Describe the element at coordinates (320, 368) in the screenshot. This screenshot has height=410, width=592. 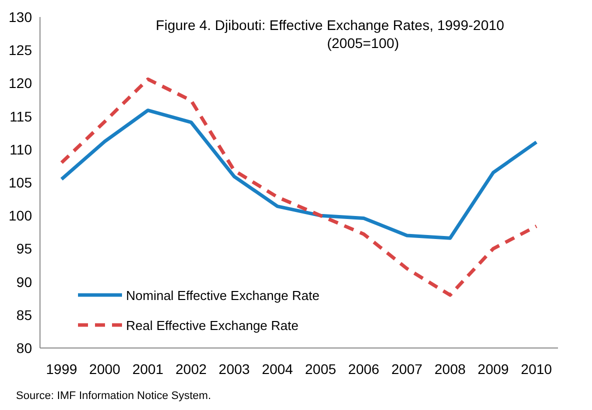
I see `x-tick-label: 2005` at that location.